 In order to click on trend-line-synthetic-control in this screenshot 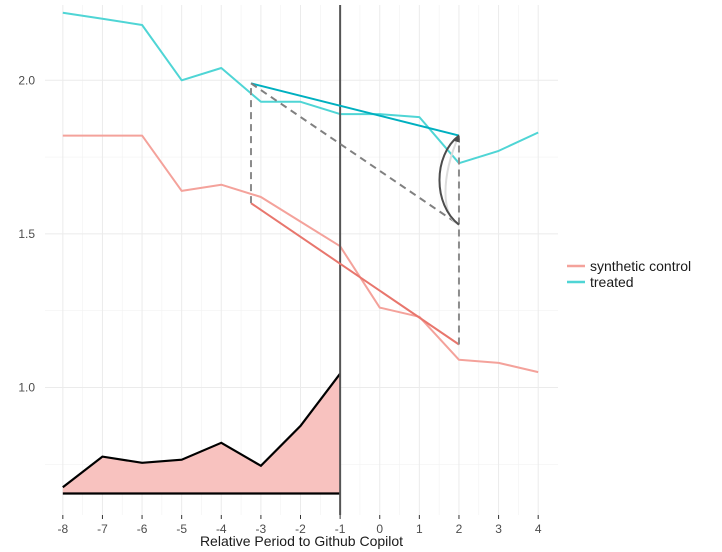, I will do `click(355, 274)`.